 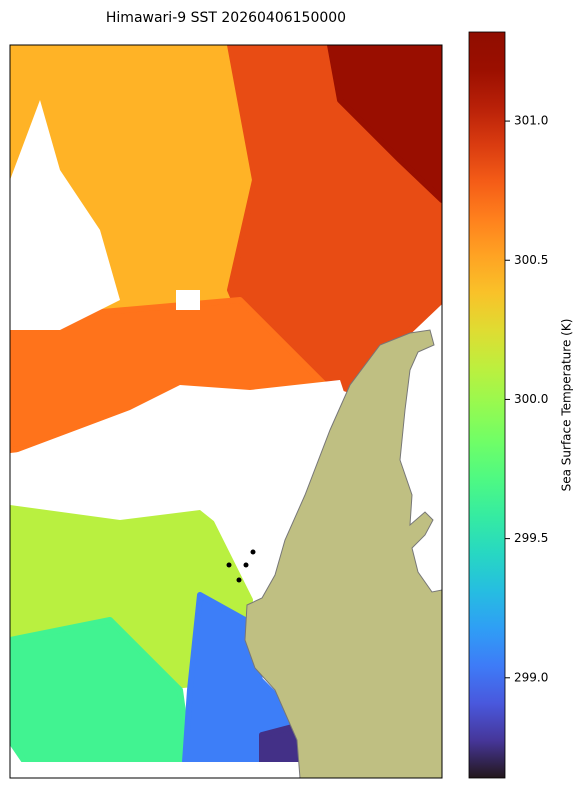 What do you see at coordinates (531, 538) in the screenshot?
I see `colorbar-tick-label: 299.5` at bounding box center [531, 538].